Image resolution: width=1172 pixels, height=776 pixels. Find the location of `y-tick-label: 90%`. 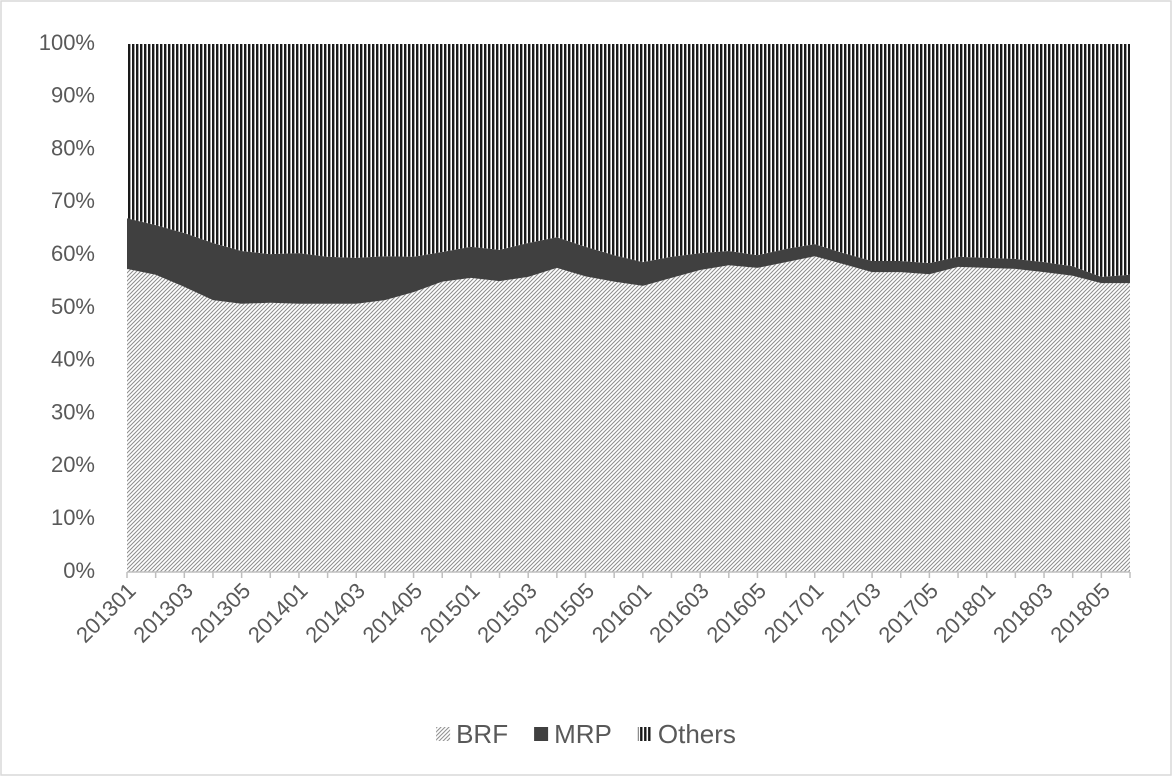

y-tick-label: 90% is located at coordinates (73, 95).